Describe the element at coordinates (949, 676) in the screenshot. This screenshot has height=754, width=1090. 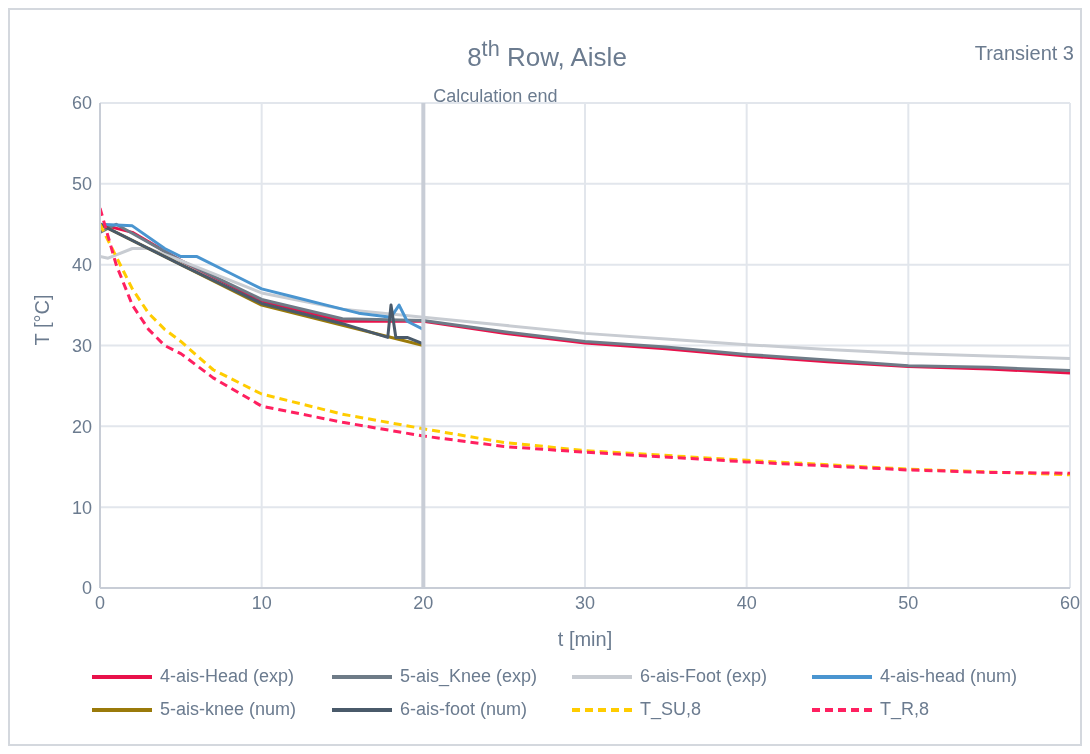
I see `legend-label: 4-ais-head (num)` at that location.